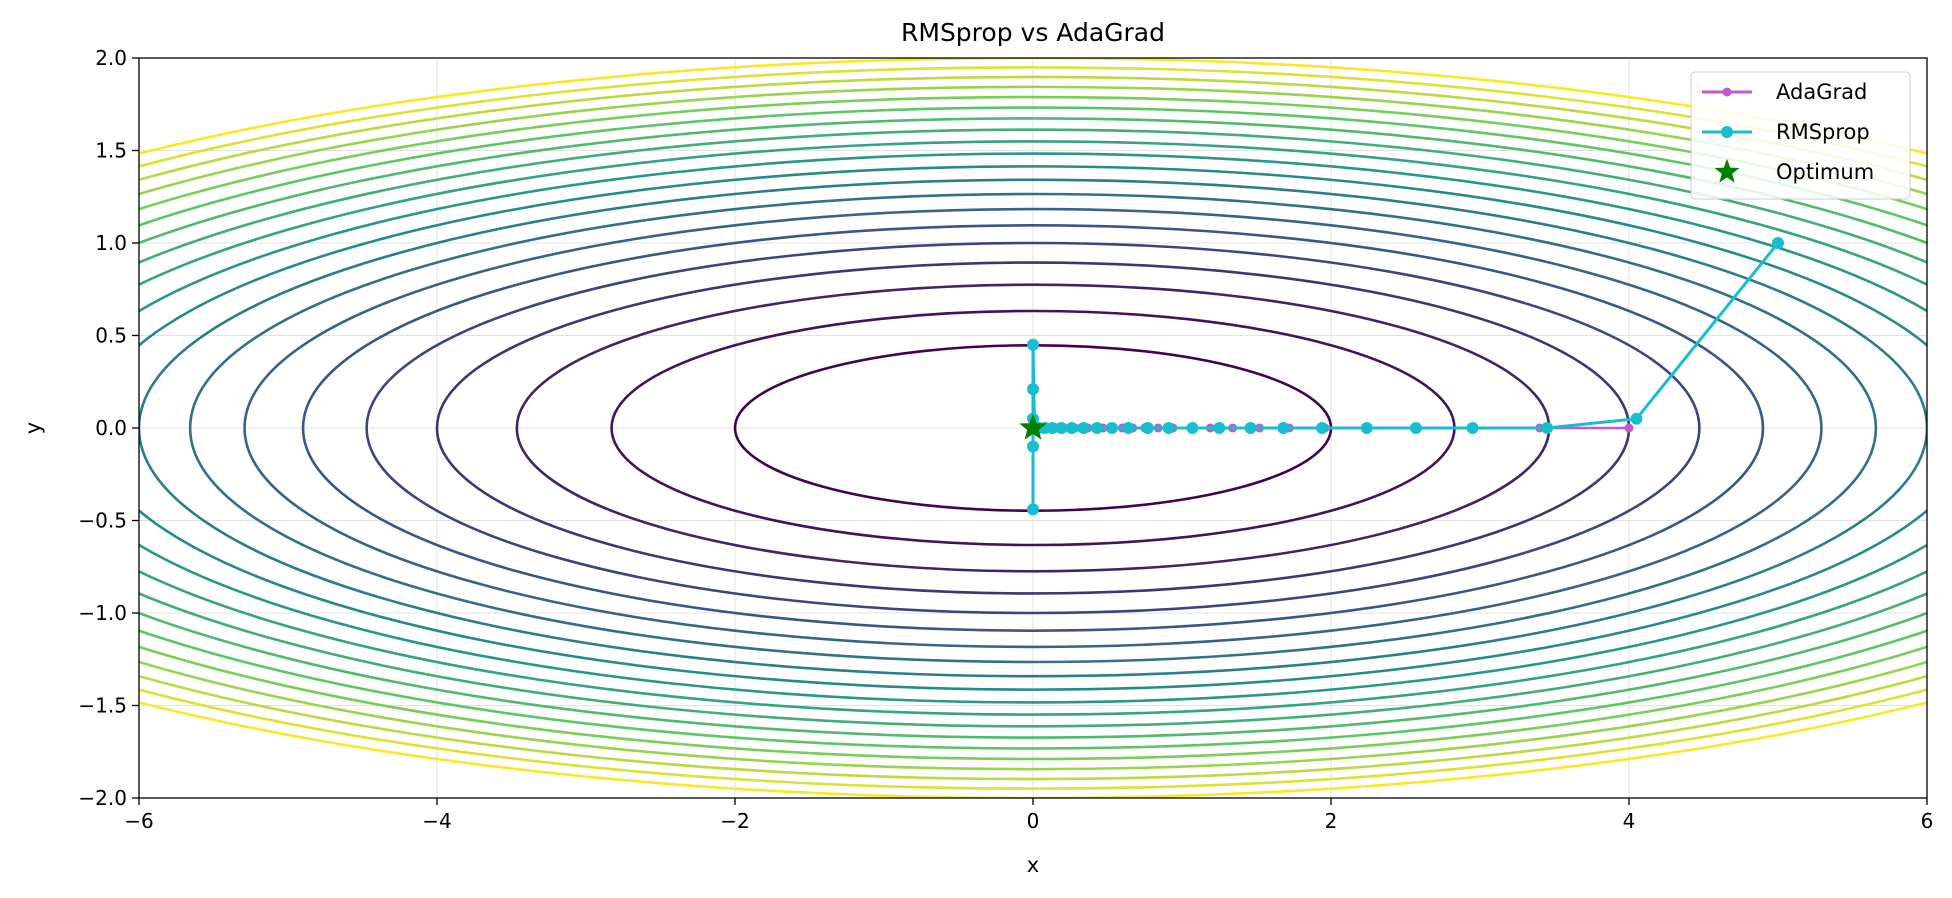 Image resolution: width=1952 pixels, height=898 pixels. Describe the element at coordinates (734, 821) in the screenshot. I see `x-tick-label: −2` at that location.